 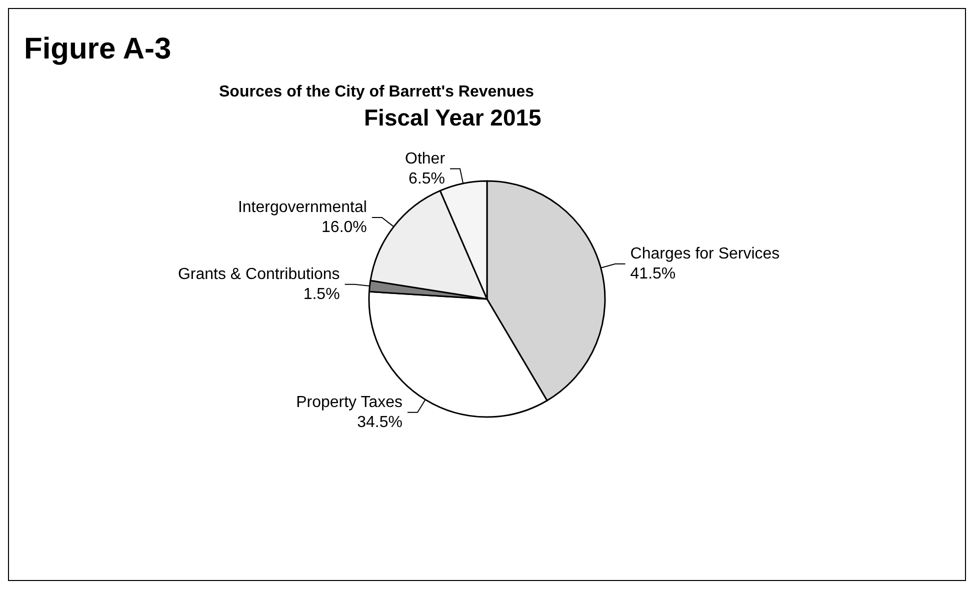 What do you see at coordinates (259, 274) in the screenshot?
I see `slice-label: Grants & Contributions` at bounding box center [259, 274].